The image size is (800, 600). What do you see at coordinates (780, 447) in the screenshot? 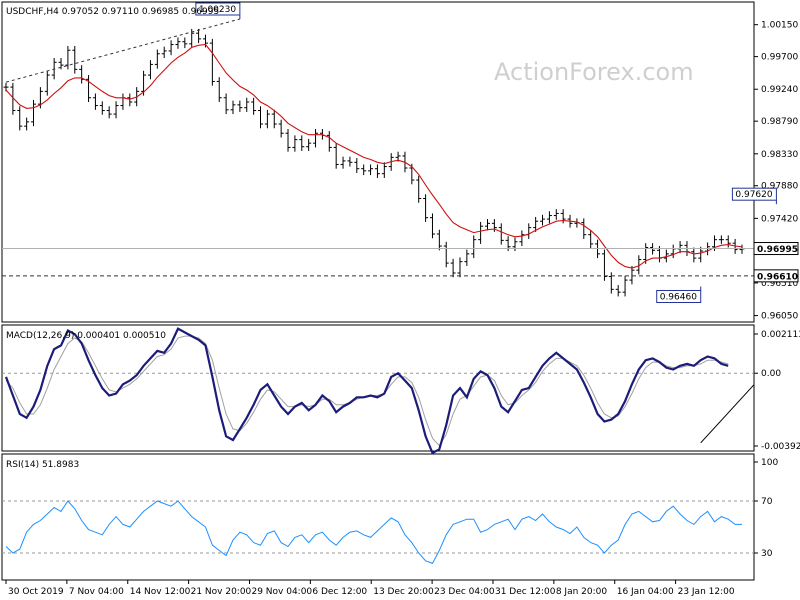
I see `macd-y-tick-label: -0.003922` at bounding box center [780, 447].